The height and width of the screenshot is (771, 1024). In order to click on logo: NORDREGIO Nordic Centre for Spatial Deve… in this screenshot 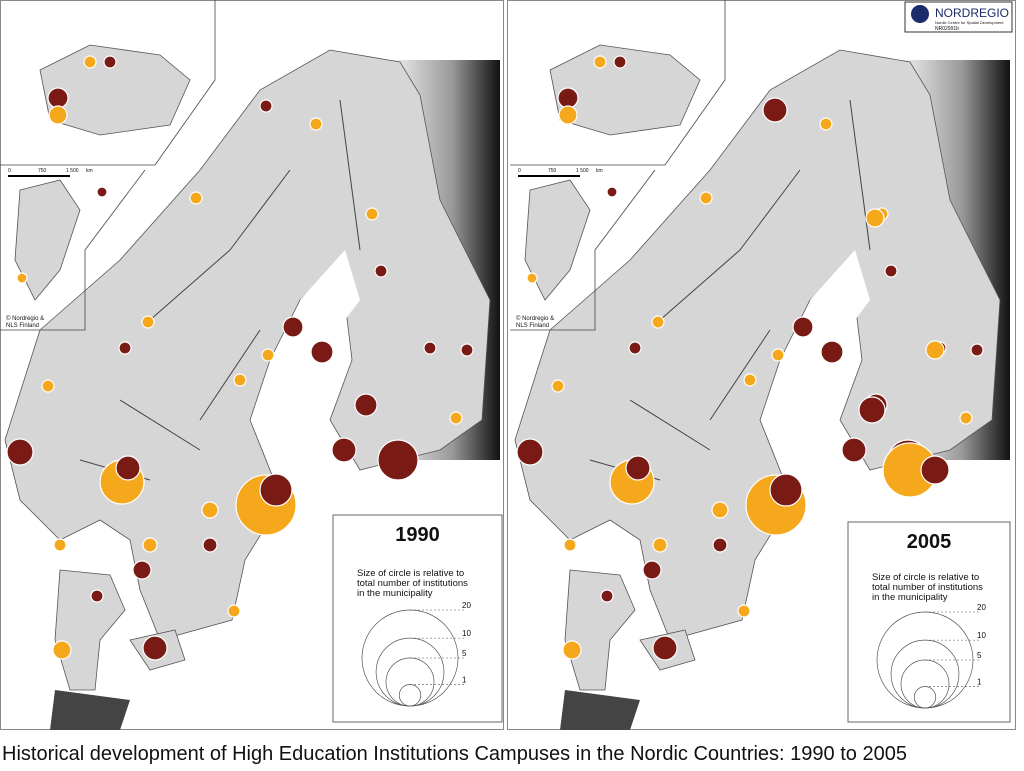, I will do `click(958, 17)`.